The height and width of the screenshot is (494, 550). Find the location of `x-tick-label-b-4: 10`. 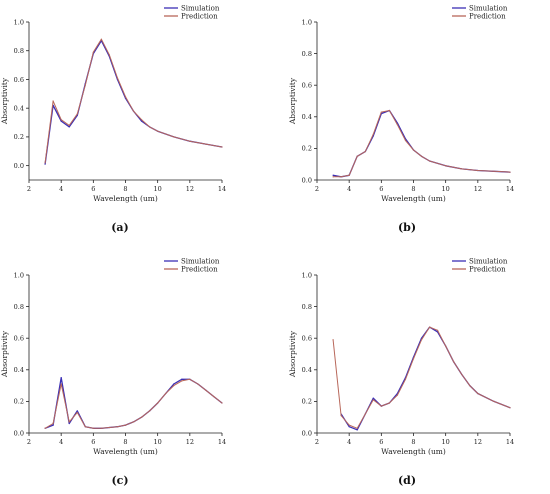

x-tick-label-b-4: 10 is located at coordinates (446, 189).